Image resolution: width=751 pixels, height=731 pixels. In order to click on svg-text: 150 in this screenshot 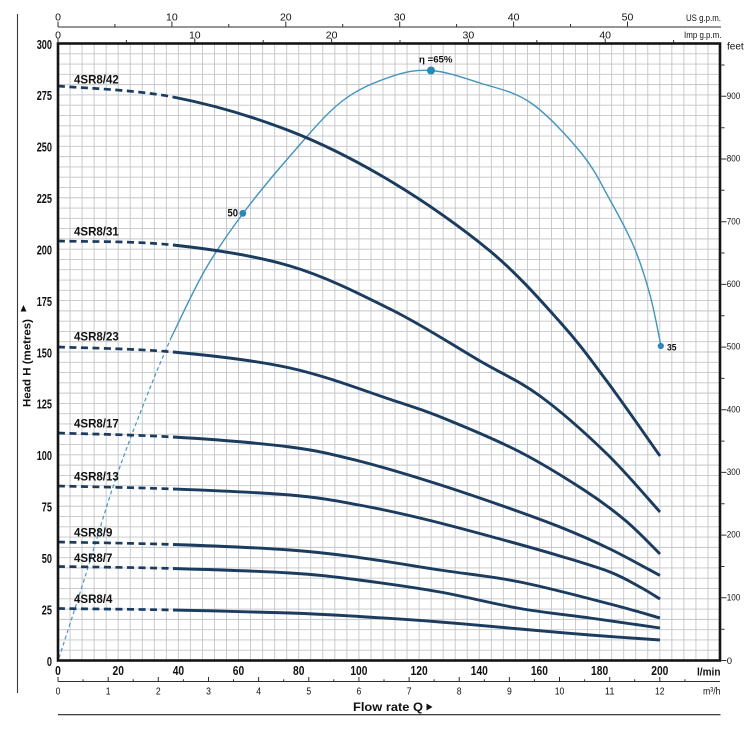, I will do `click(44, 353)`.